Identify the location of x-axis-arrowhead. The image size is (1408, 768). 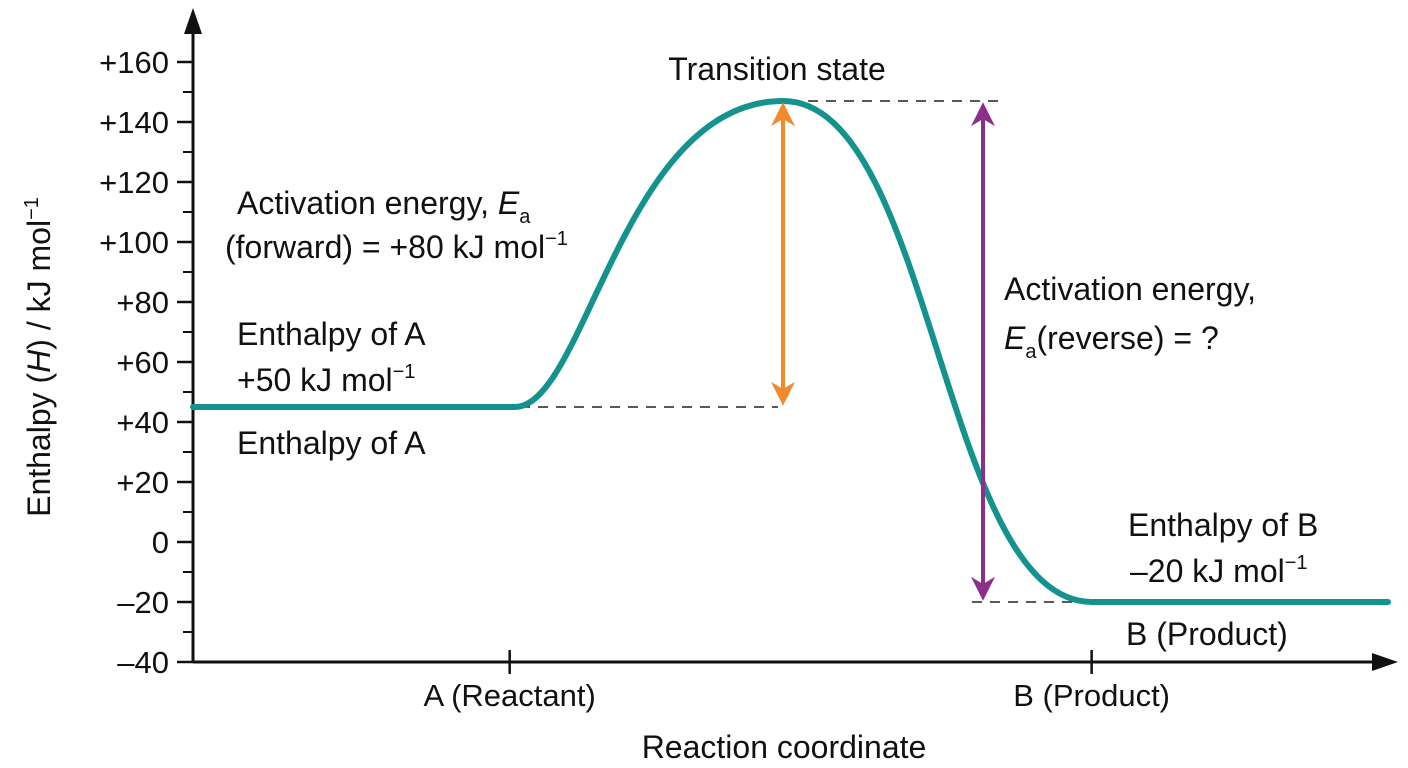
(1385, 662).